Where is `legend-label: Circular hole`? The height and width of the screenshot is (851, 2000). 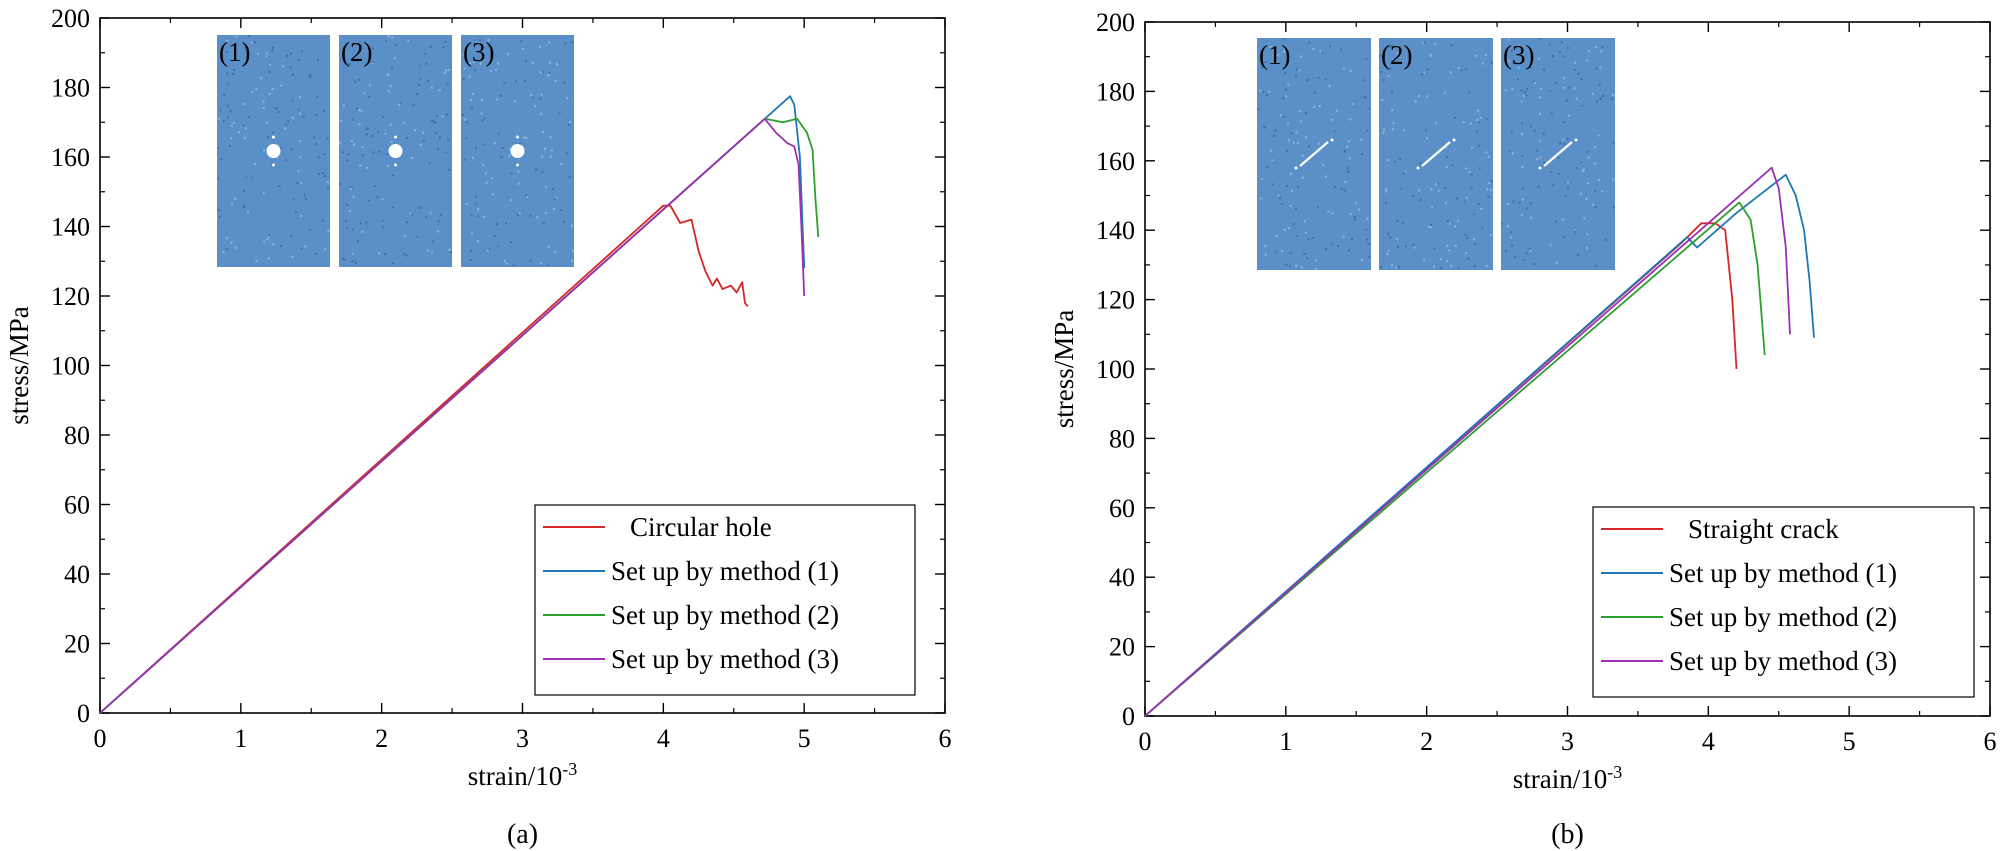
legend-label: Circular hole is located at coordinates (701, 527).